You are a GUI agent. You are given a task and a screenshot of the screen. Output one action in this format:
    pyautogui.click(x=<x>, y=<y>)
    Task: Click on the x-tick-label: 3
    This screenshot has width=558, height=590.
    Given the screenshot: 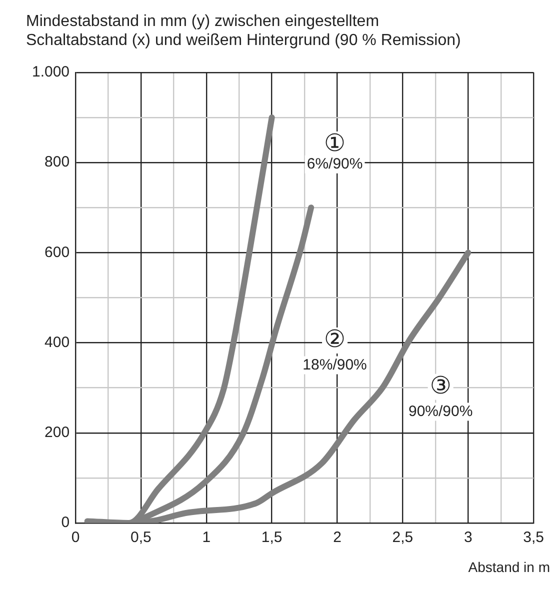 What is the action you would take?
    pyautogui.click(x=468, y=537)
    